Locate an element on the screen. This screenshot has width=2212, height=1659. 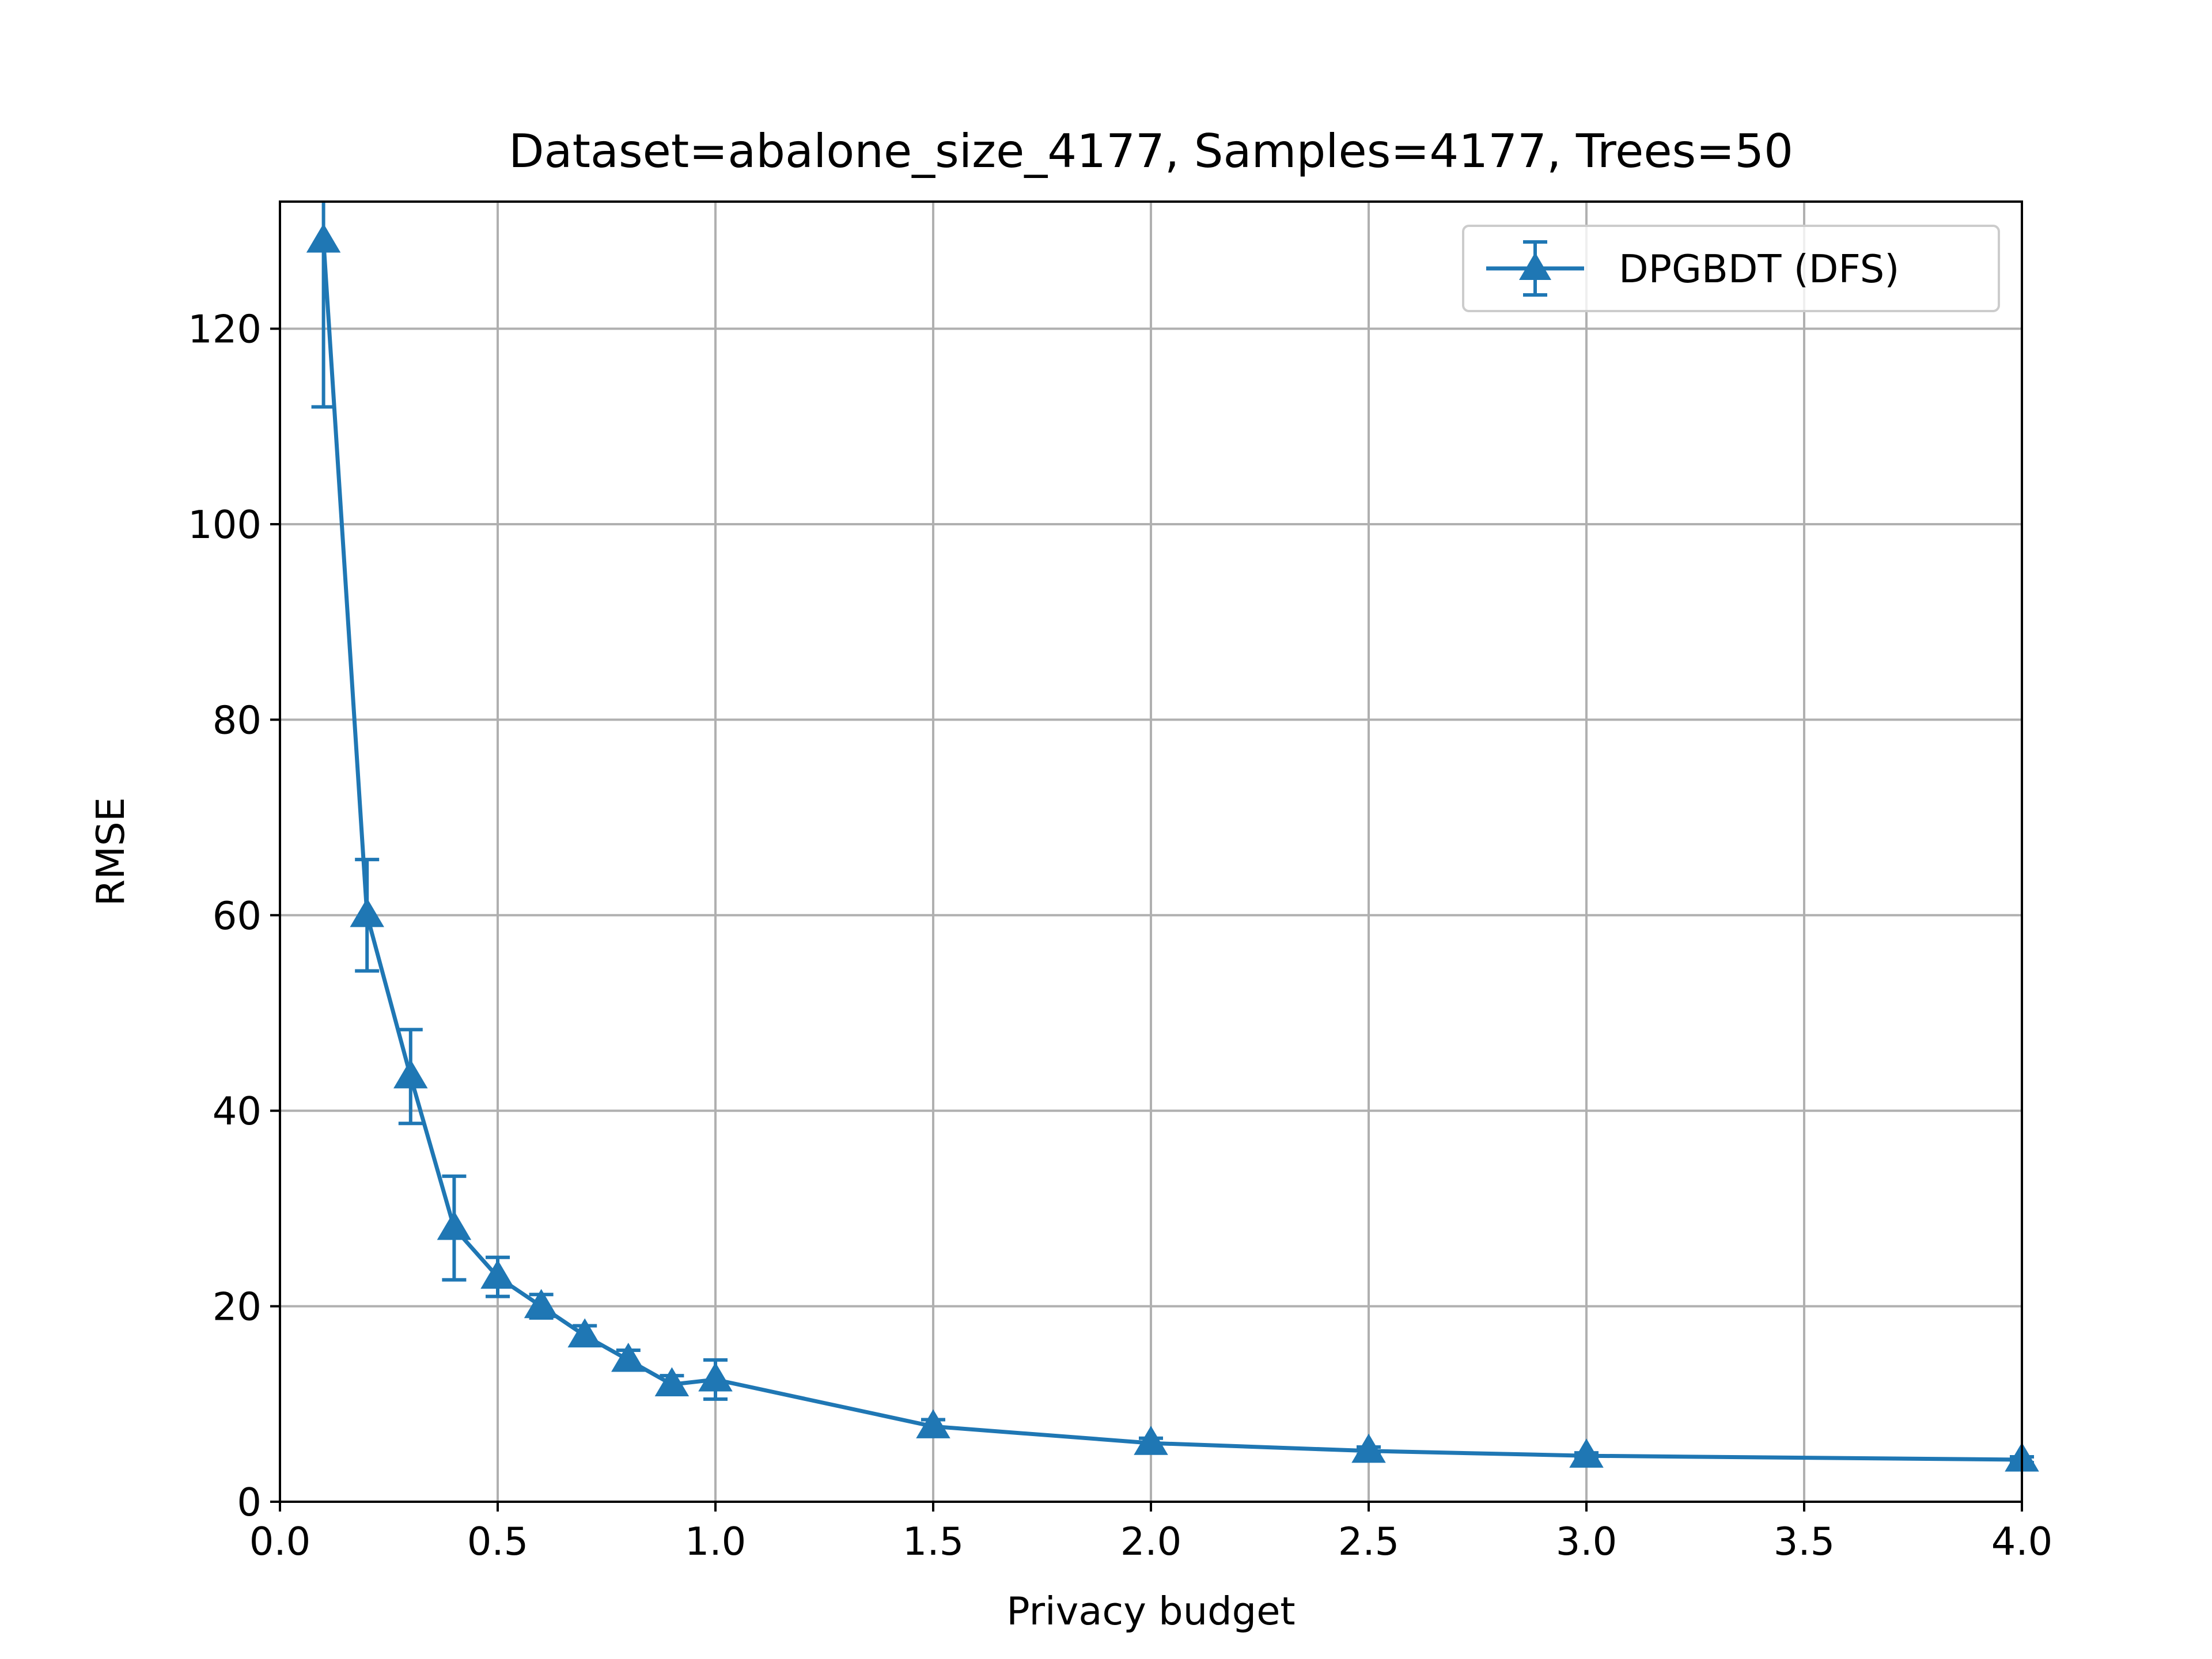
legend: DPGBDT (DFS) is located at coordinates (1731, 268).